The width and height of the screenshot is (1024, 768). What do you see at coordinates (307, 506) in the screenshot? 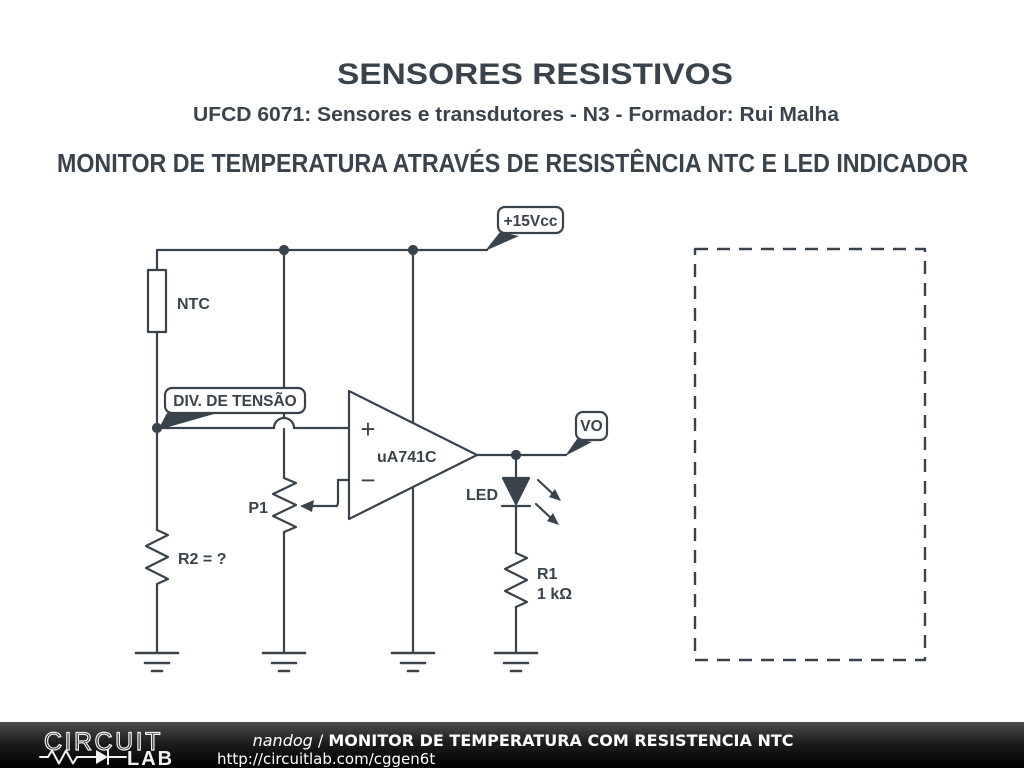
I see `p1-wiper-arrowhead` at bounding box center [307, 506].